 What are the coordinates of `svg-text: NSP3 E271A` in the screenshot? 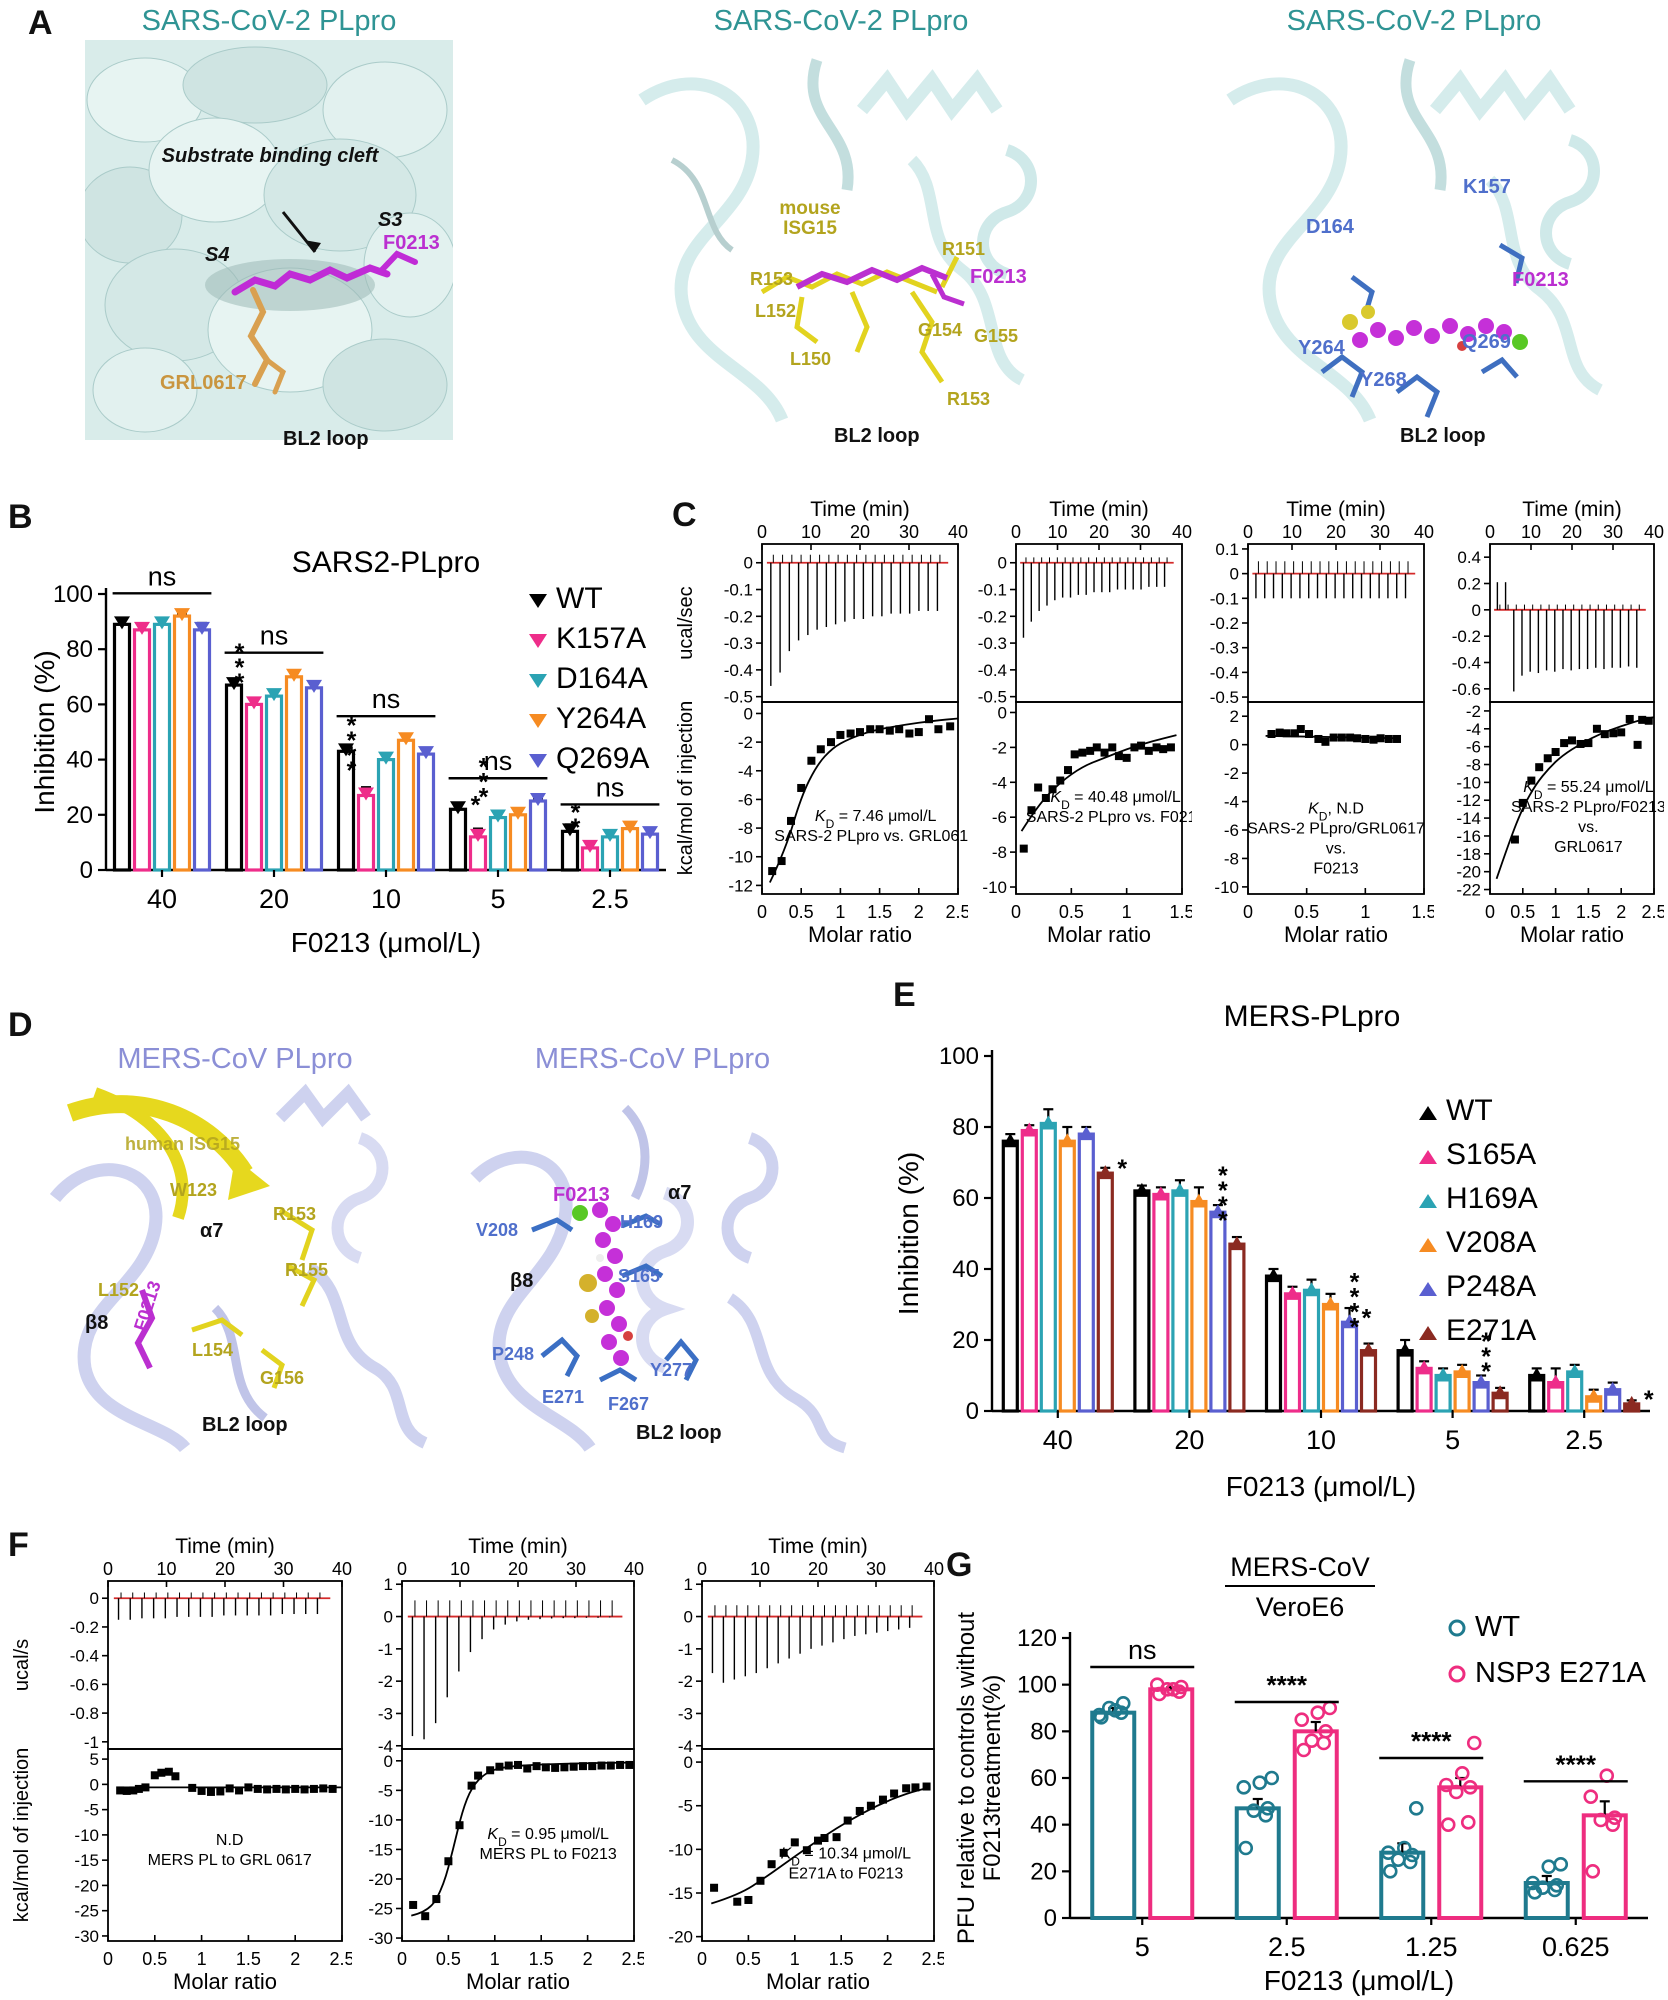 It's located at (1561, 1673).